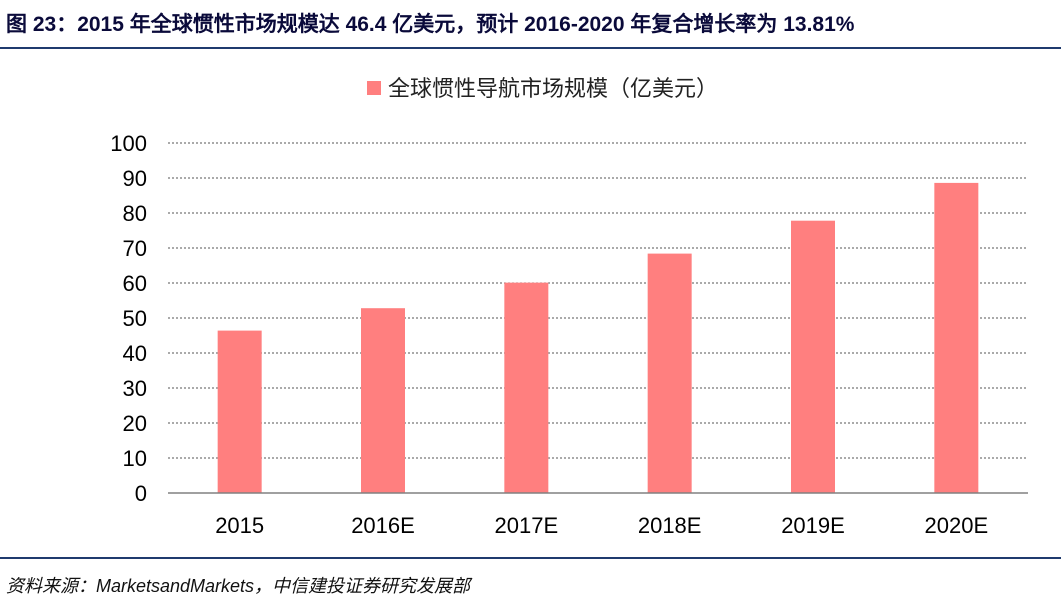 Image resolution: width=1061 pixels, height=608 pixels. Describe the element at coordinates (135, 283) in the screenshot. I see `y-tick-label: 60` at that location.